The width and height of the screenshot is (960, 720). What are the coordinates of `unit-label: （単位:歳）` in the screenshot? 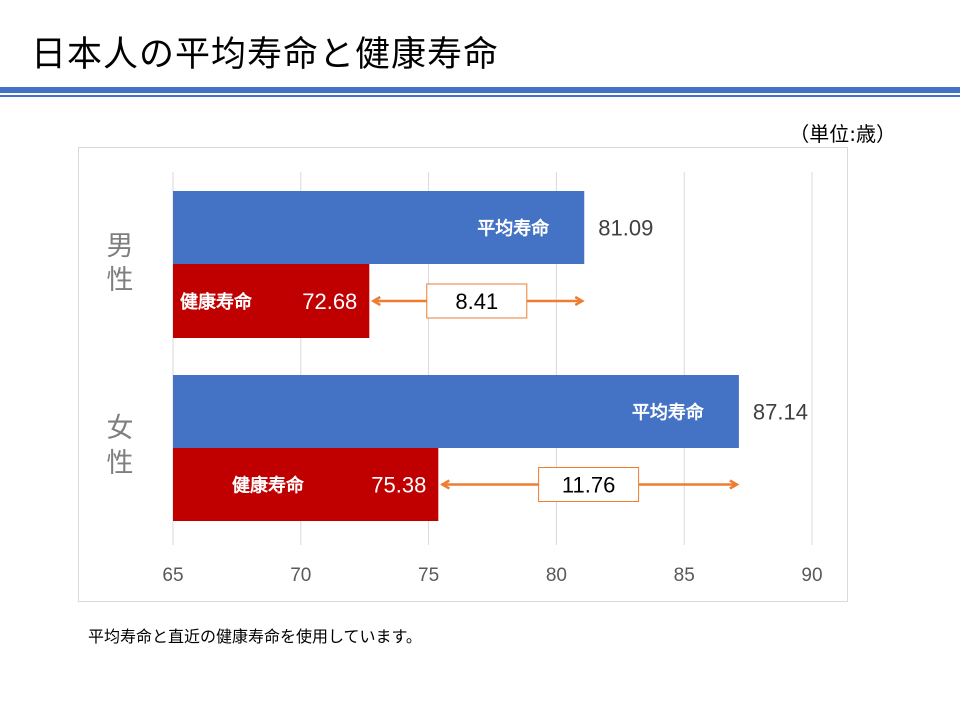 It's located at (842, 134).